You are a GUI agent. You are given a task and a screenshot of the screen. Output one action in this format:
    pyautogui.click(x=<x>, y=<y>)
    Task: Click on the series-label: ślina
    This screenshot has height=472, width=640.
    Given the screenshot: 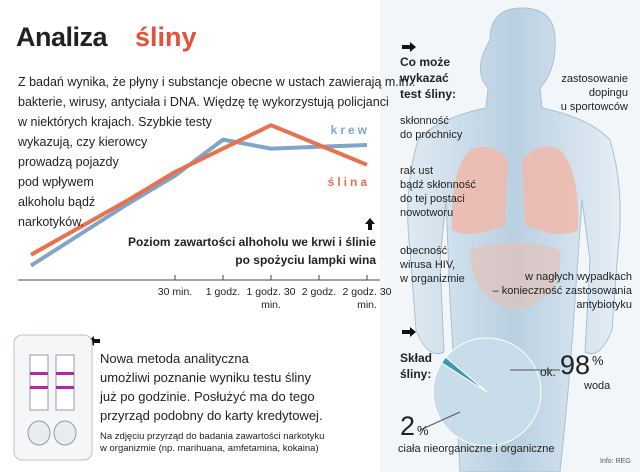 What is the action you would take?
    pyautogui.click(x=348, y=182)
    